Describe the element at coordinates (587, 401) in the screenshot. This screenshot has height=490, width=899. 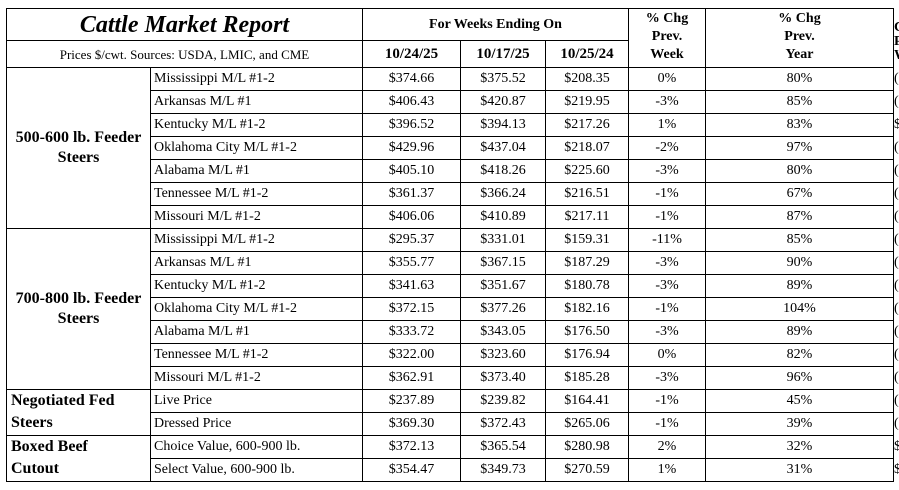
I see `price-week-3: $164.41` at that location.